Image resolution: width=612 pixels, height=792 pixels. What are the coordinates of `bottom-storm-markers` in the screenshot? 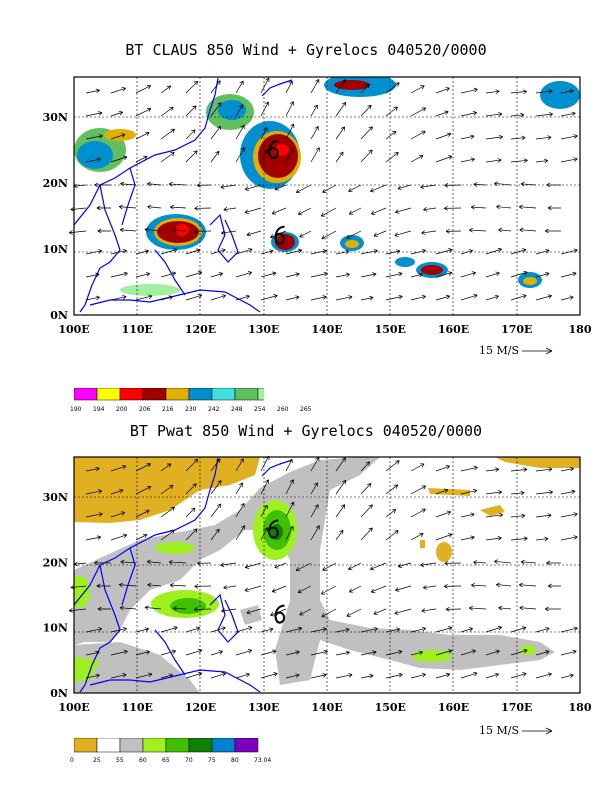 It's located at (277, 571).